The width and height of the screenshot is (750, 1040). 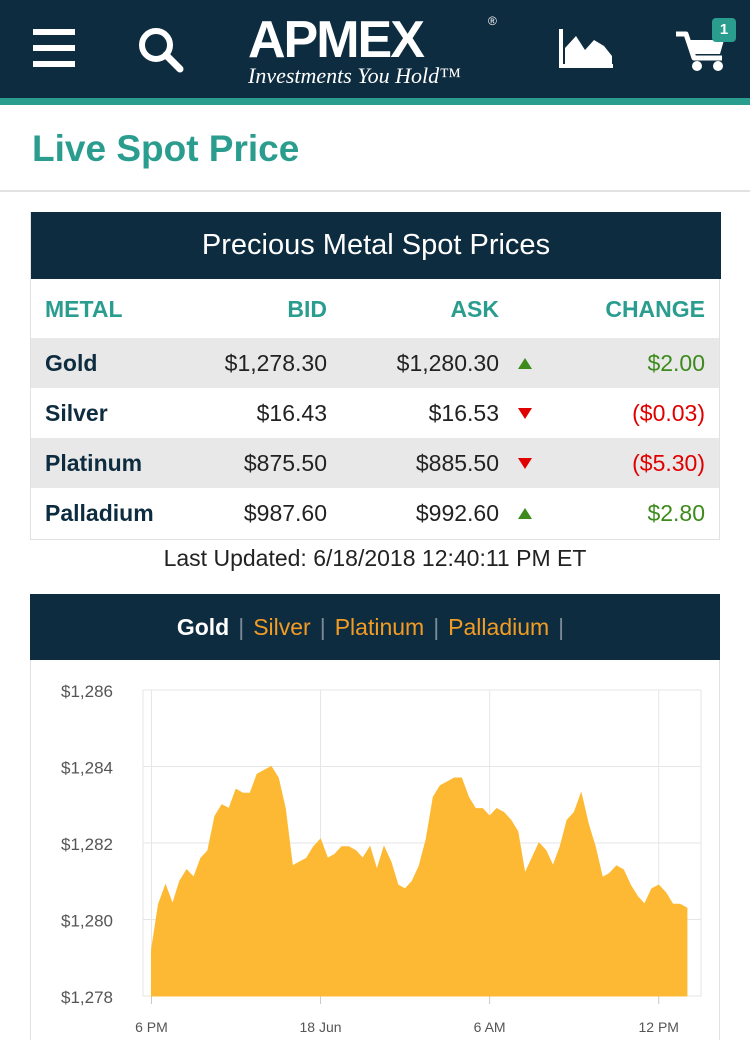 I want to click on column-header-bid: BID, so click(x=307, y=309).